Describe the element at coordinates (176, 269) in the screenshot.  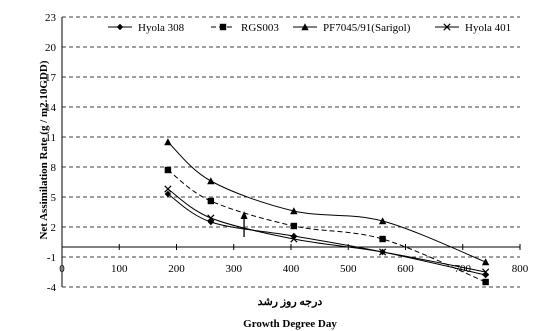
I see `x-tick-label: 200` at that location.